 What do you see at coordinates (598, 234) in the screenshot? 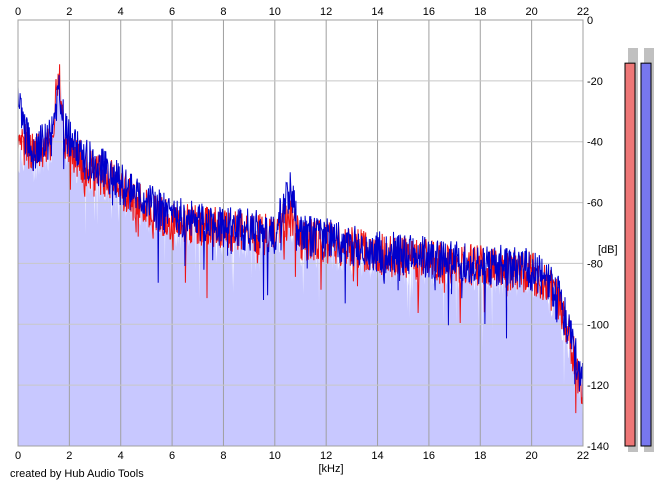
I see `y-tick-labels: 0 -20 -40 -60 -80 -100 -120 -140` at bounding box center [598, 234].